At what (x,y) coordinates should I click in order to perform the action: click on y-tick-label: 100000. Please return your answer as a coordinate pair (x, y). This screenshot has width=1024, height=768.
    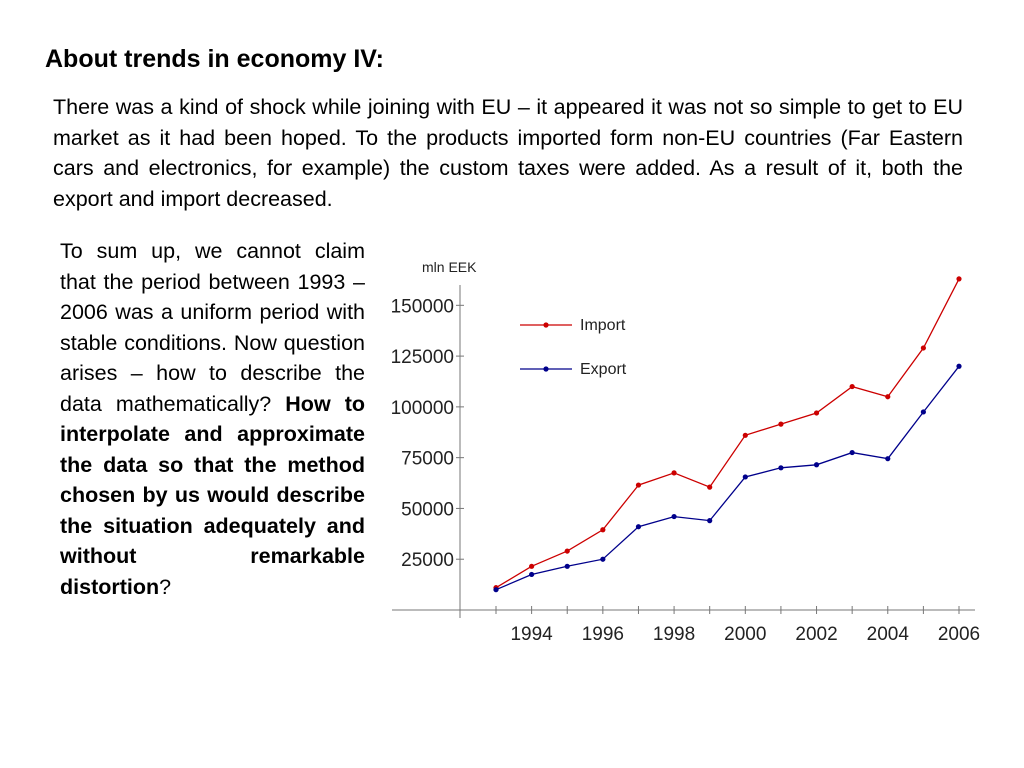
    Looking at the image, I should click on (422, 408).